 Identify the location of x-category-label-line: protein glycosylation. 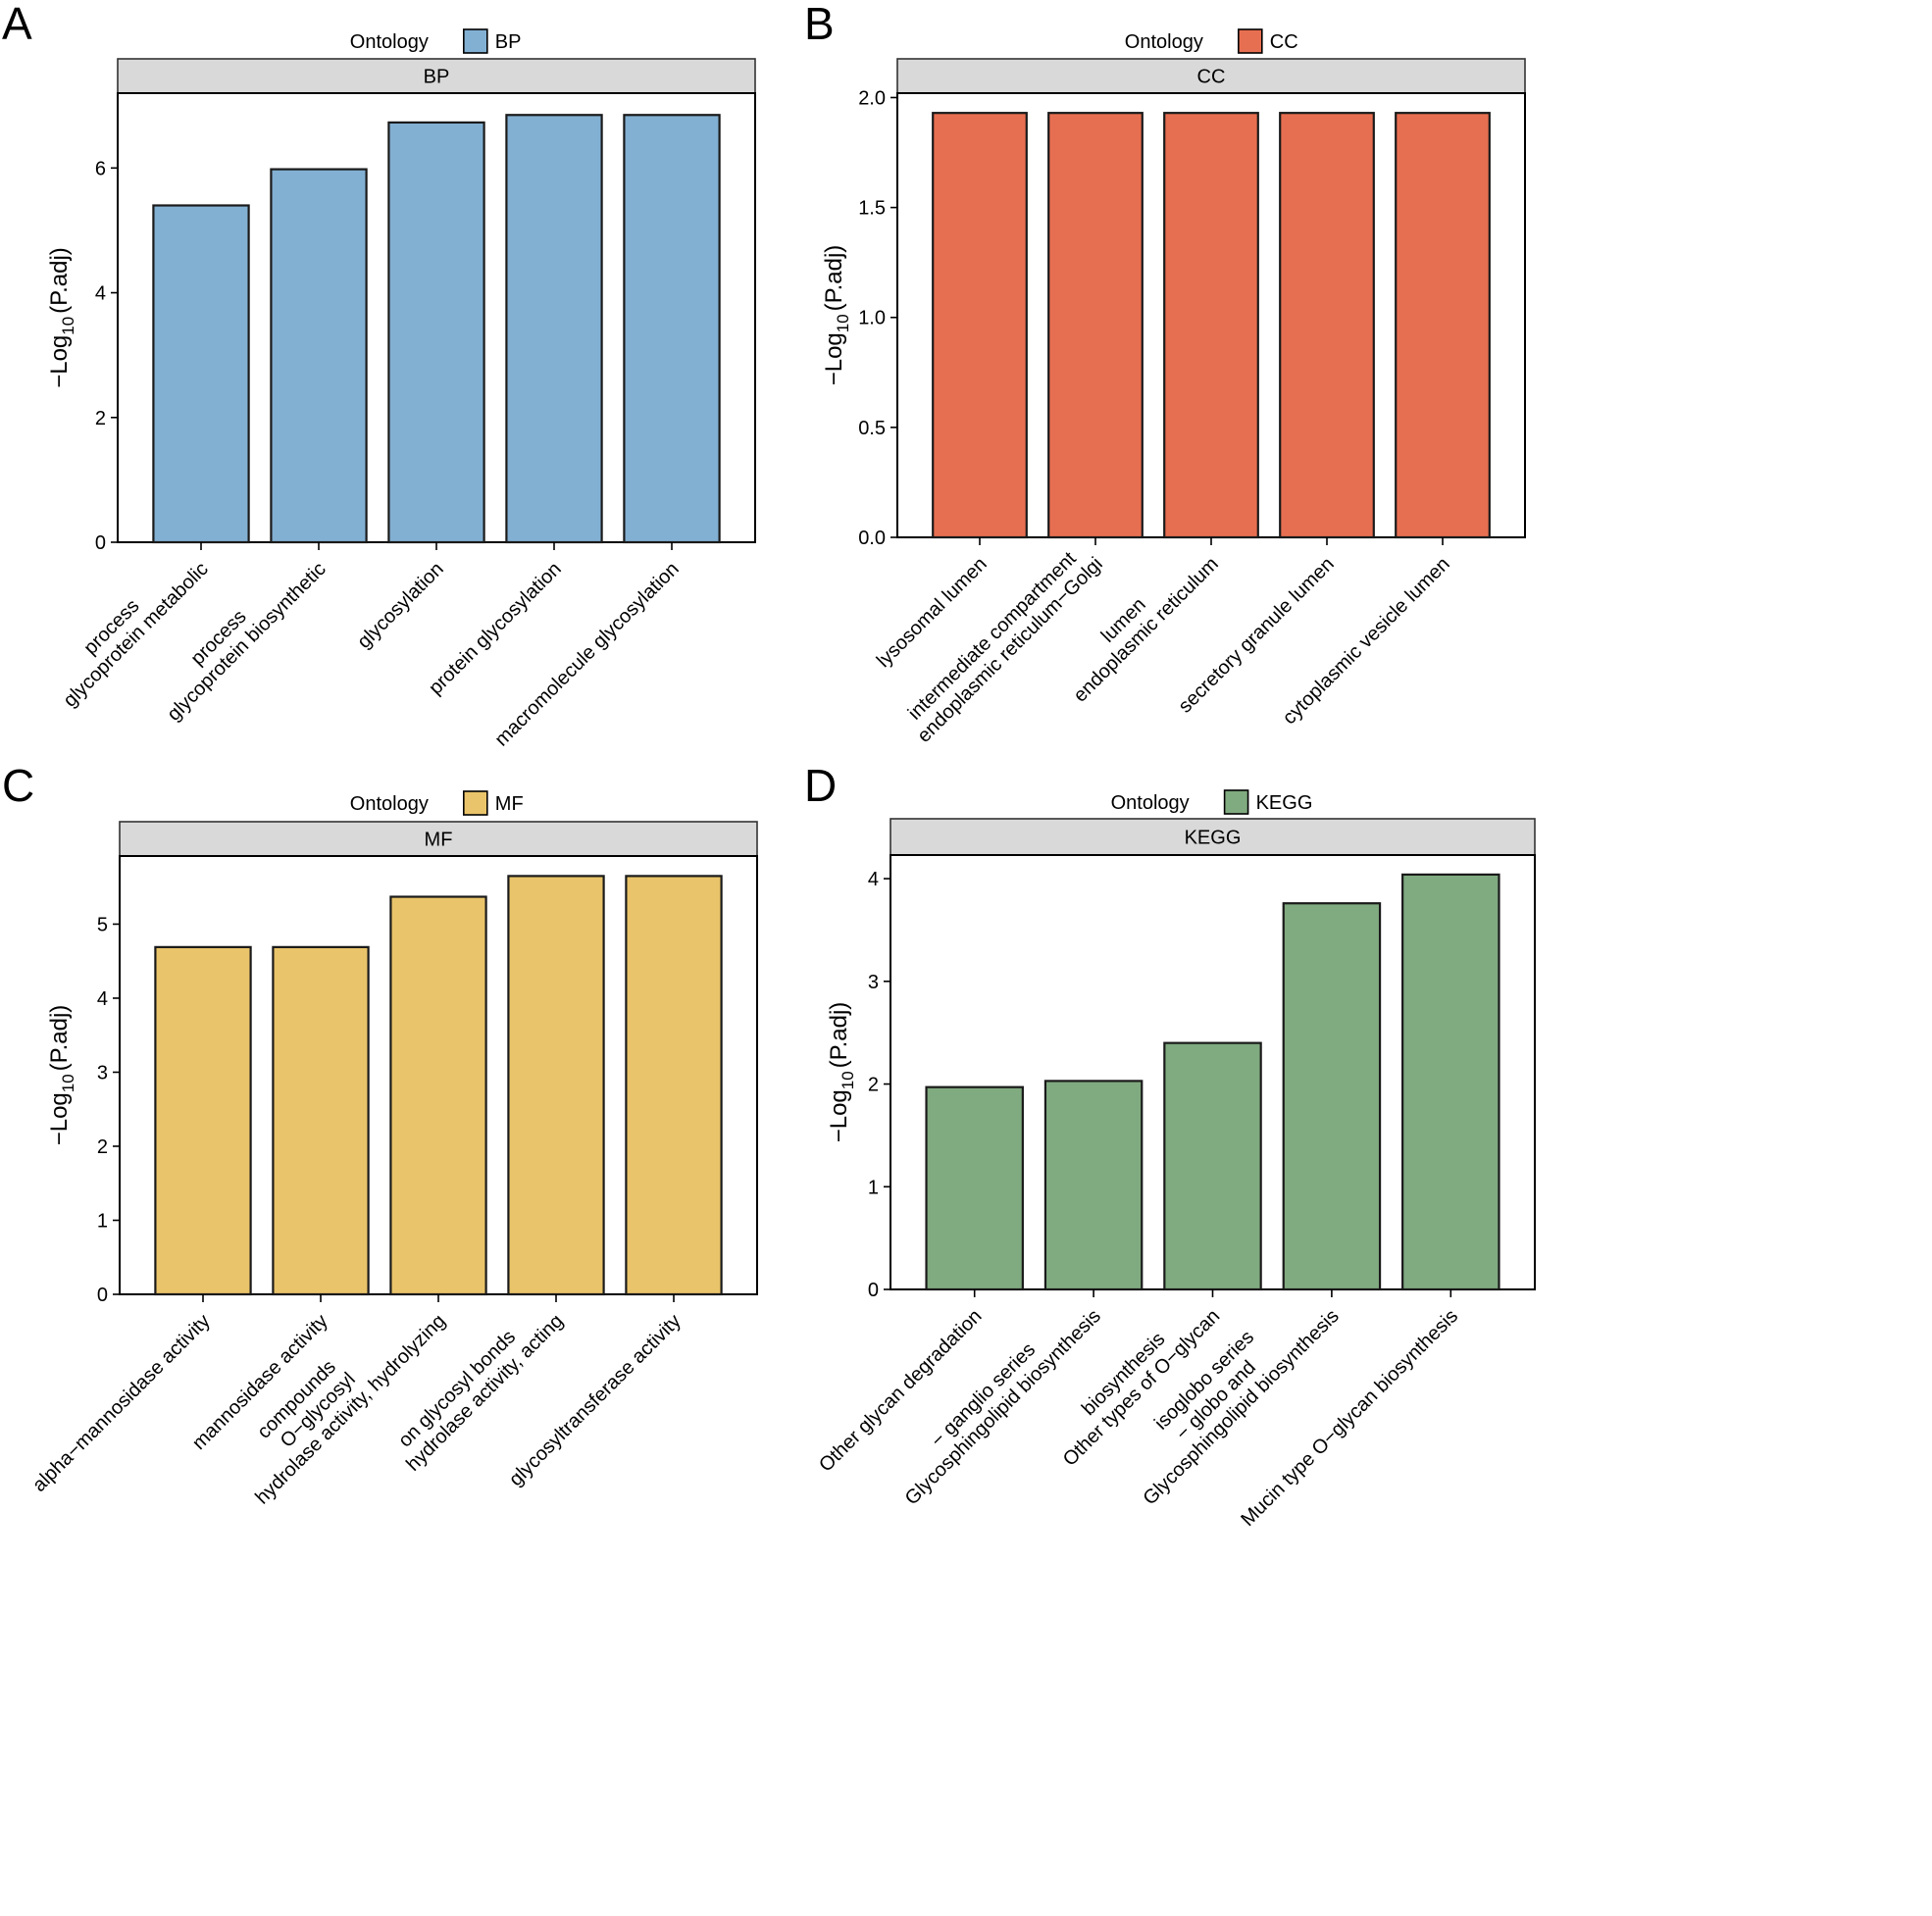
(495, 628).